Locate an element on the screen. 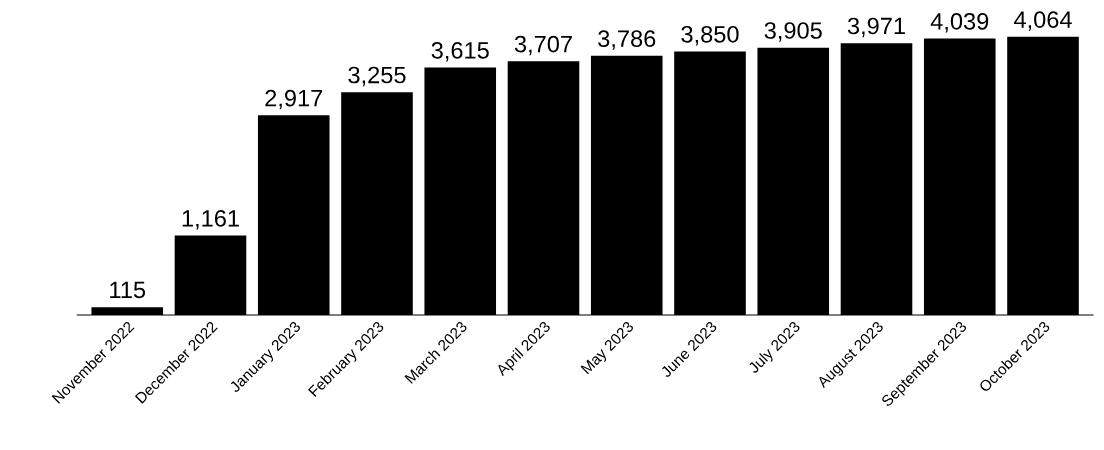  data-label: 3,971 is located at coordinates (876, 27).